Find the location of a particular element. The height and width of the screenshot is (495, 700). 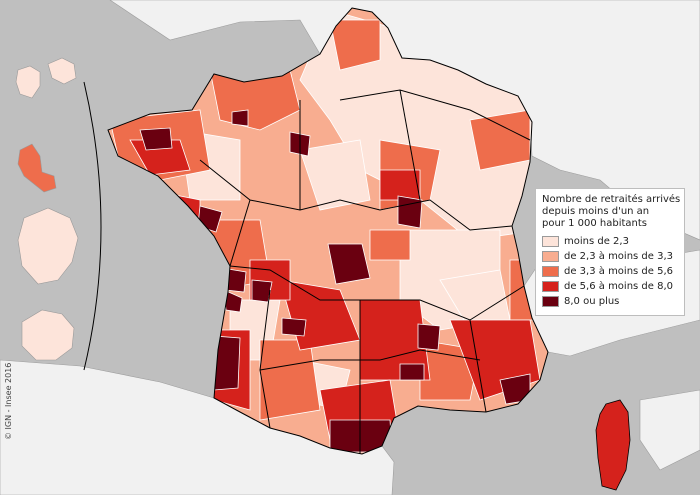

martinique is located at coordinates (37, 168).